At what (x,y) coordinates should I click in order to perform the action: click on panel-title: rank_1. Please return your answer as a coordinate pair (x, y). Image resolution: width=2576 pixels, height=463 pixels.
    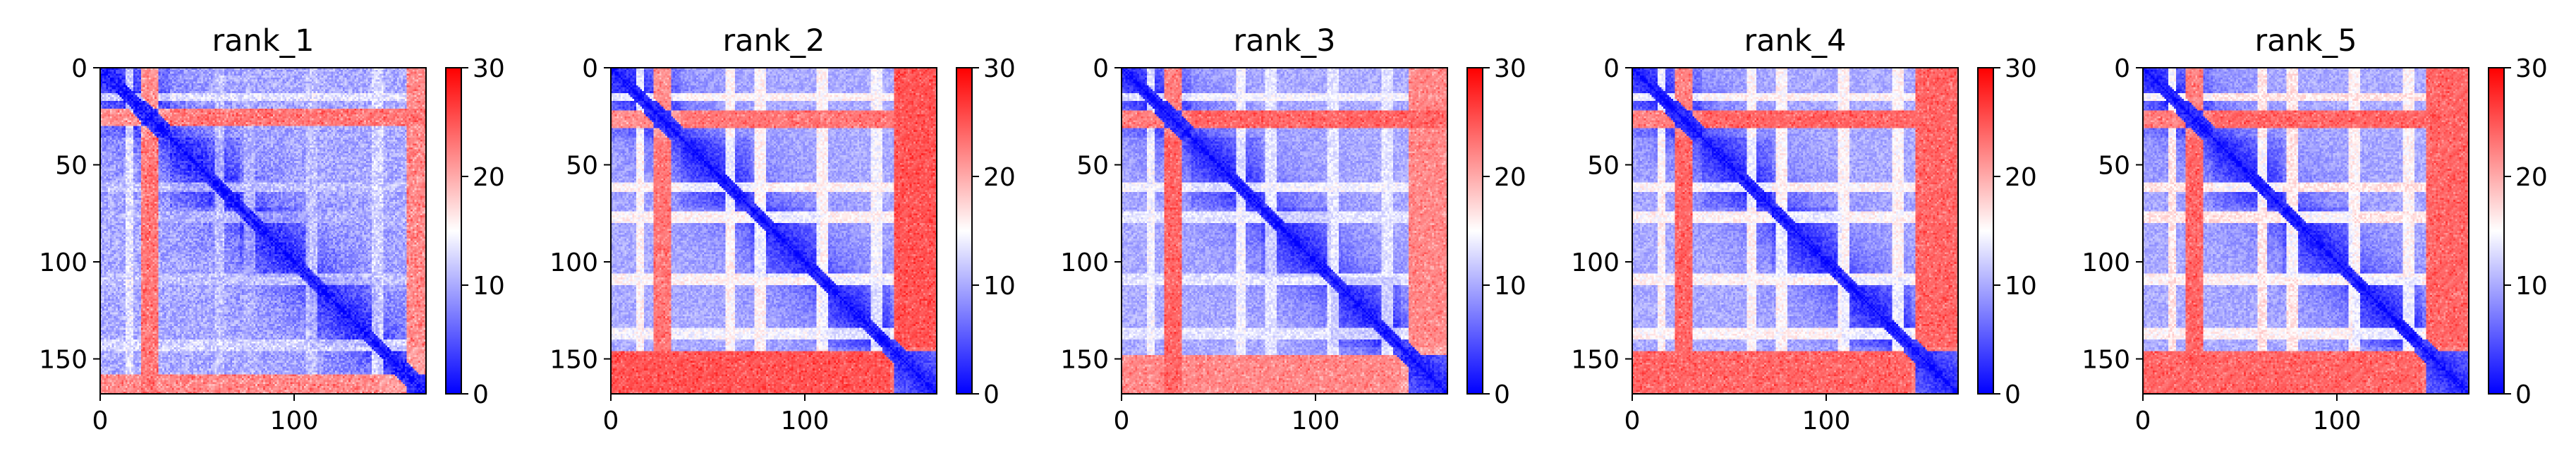
    Looking at the image, I should click on (263, 41).